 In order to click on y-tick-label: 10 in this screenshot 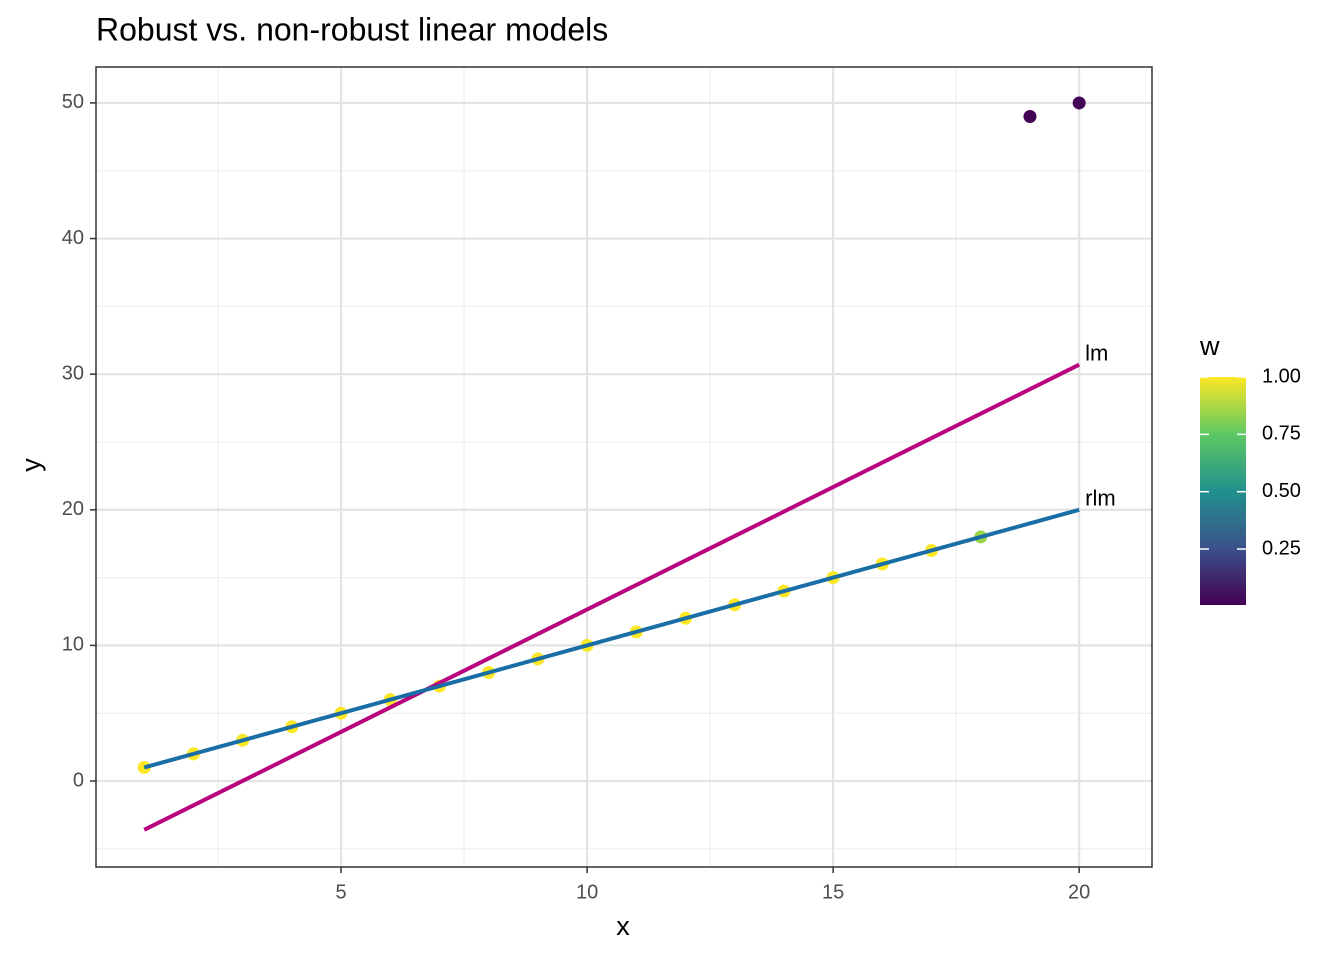, I will do `click(73, 645)`.